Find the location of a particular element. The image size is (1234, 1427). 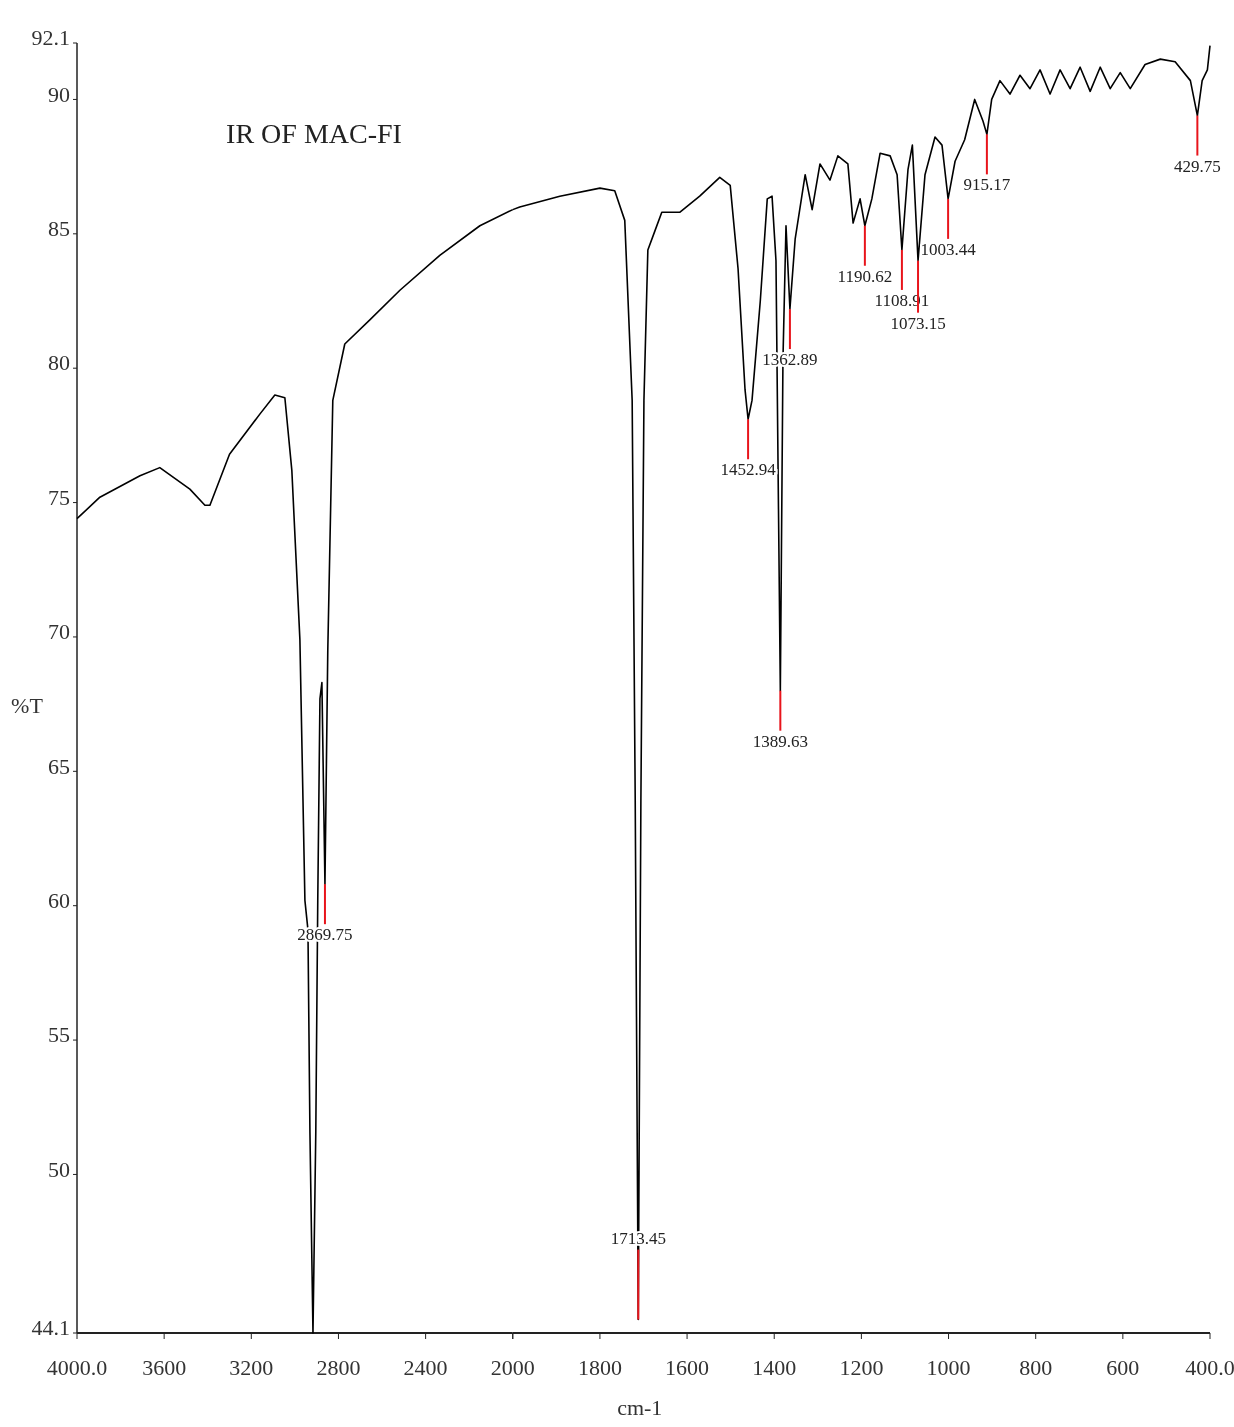

y-tick-label: 44.1 is located at coordinates (50, 1328).